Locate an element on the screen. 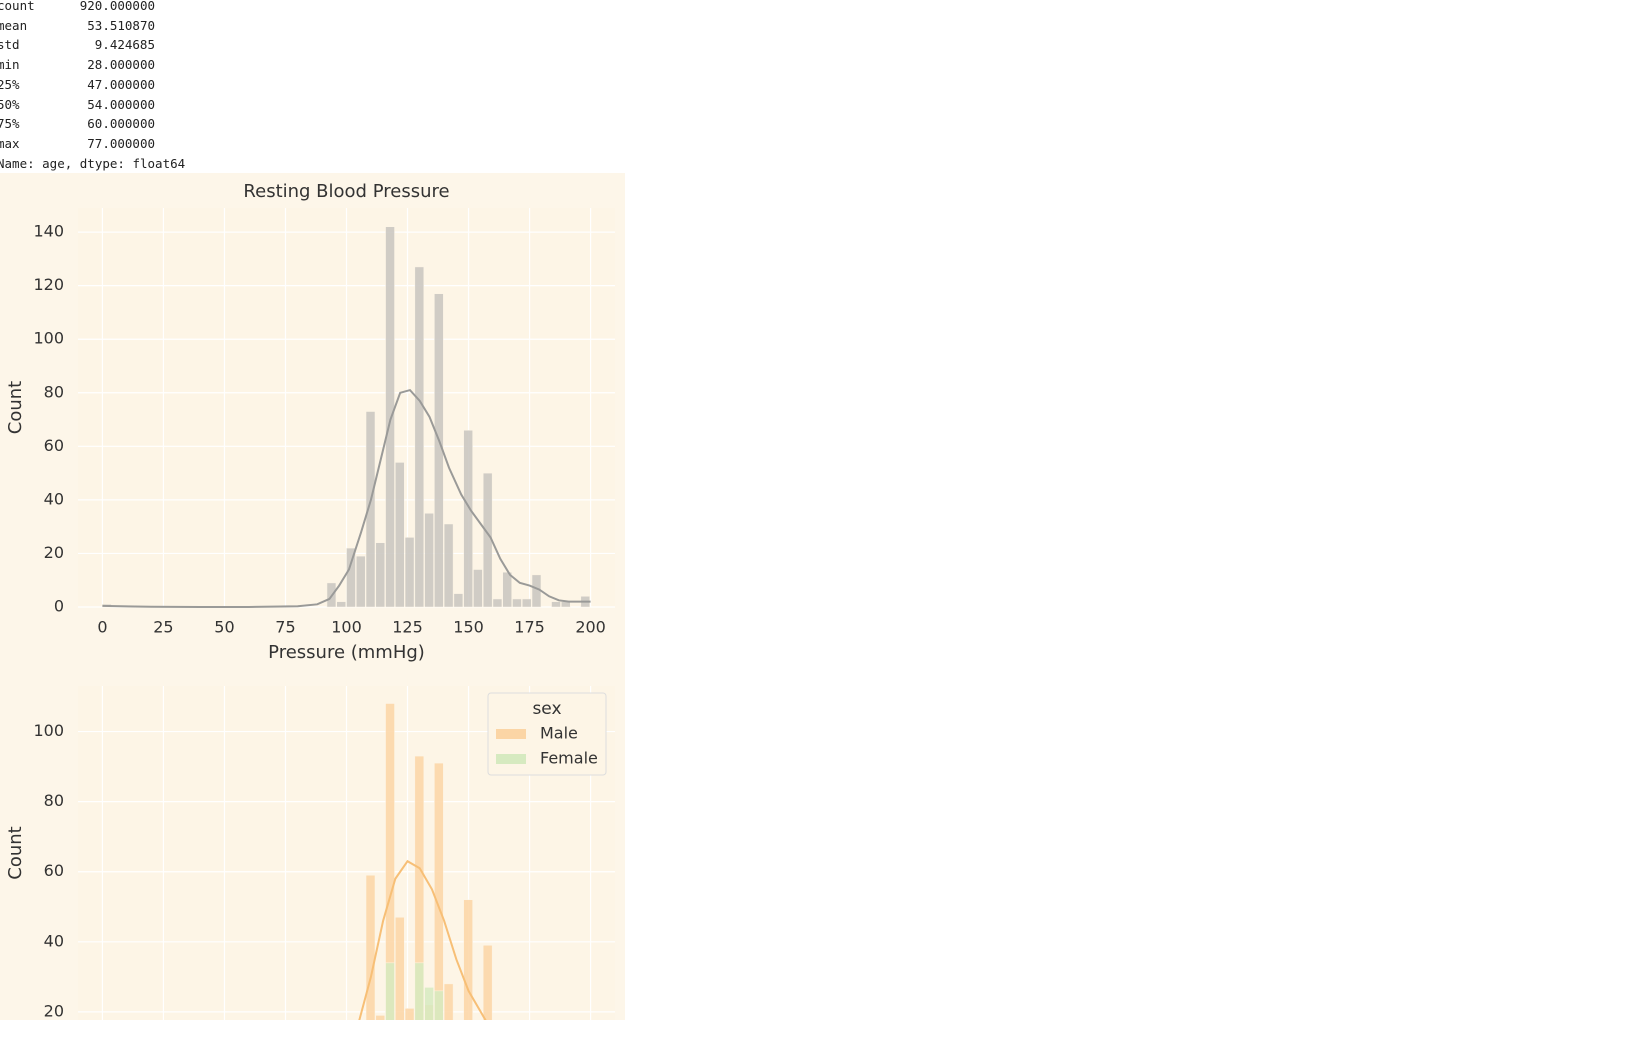 The width and height of the screenshot is (1631, 1061). x-tick-label: 25 is located at coordinates (163, 627).